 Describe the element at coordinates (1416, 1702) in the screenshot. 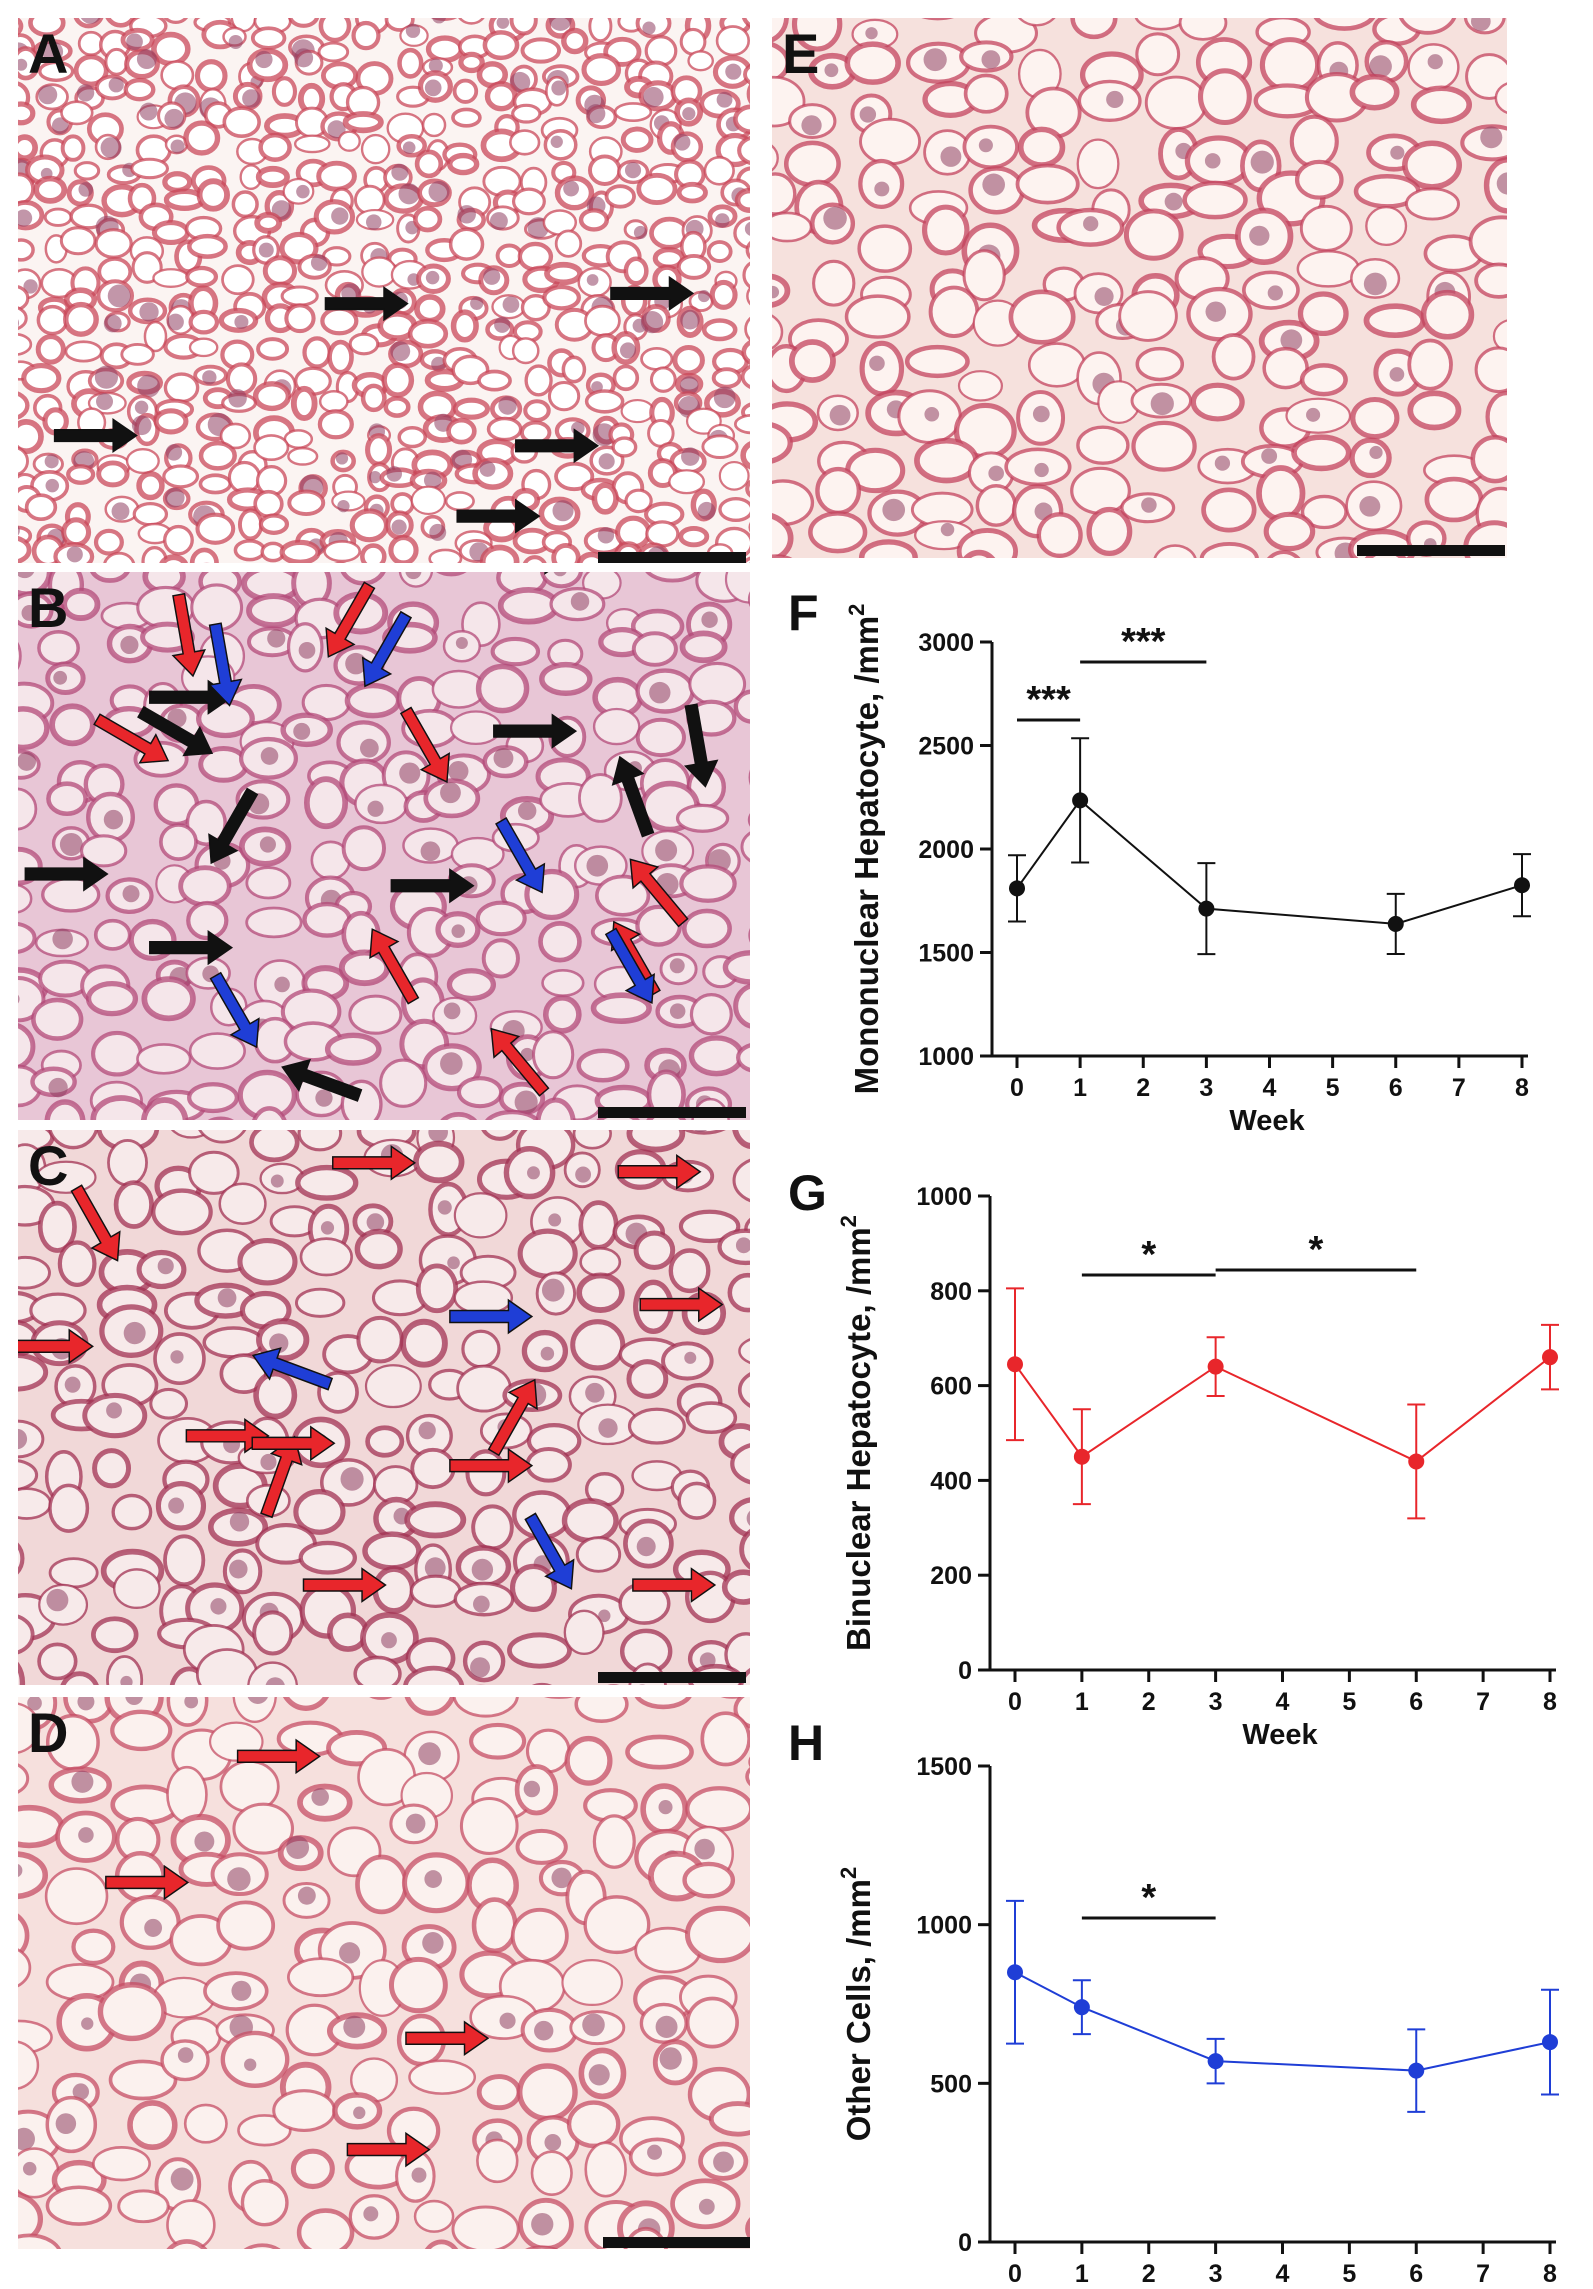

I see `x-tick-label: 6` at that location.